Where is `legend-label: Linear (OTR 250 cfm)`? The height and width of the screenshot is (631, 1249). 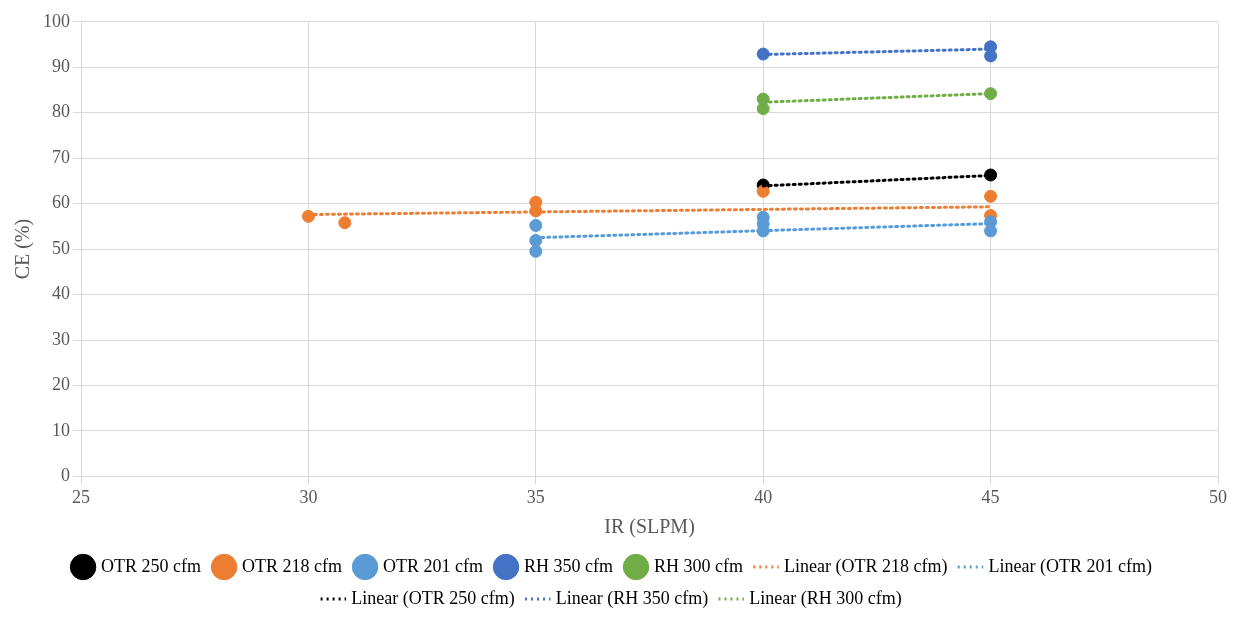 legend-label: Linear (OTR 250 cfm) is located at coordinates (433, 598).